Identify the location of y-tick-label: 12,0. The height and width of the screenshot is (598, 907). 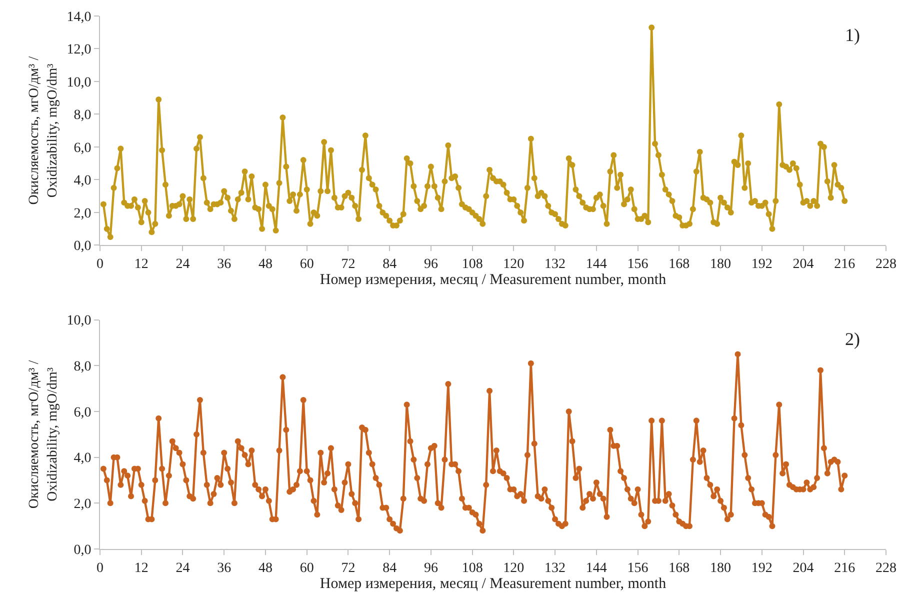
(79, 50).